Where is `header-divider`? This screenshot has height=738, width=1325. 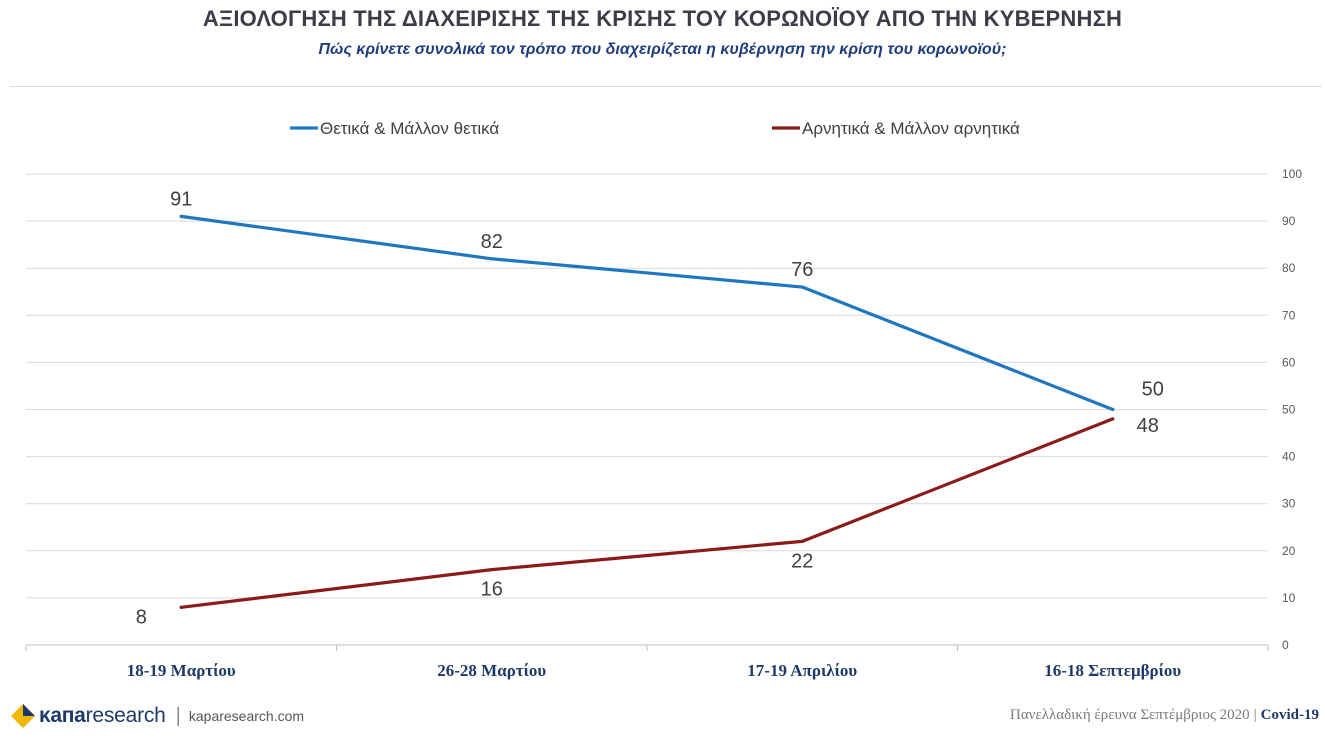 header-divider is located at coordinates (666, 86).